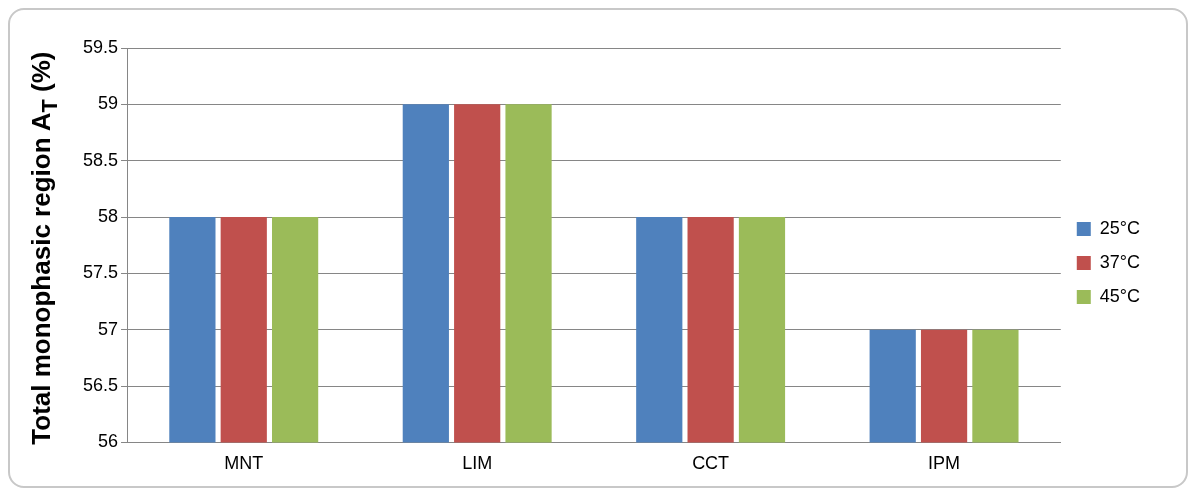 Image resolution: width=1200 pixels, height=499 pixels. I want to click on y-tick-label: 57.5, so click(100, 272).